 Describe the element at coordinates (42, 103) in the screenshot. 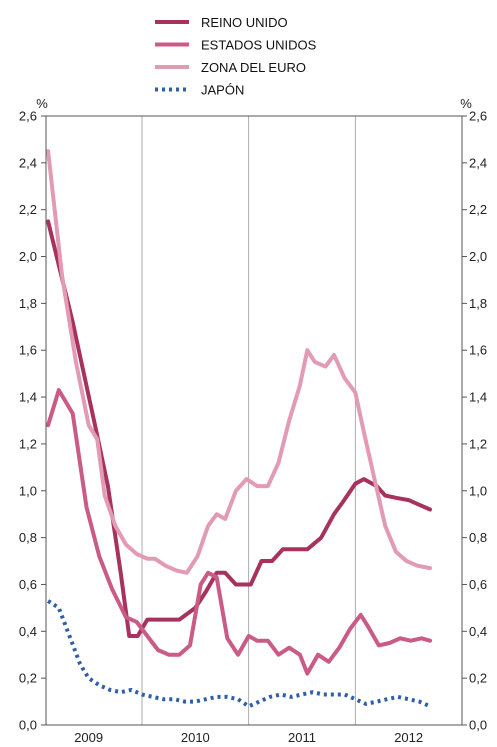

I see `y-unit-left: %` at that location.